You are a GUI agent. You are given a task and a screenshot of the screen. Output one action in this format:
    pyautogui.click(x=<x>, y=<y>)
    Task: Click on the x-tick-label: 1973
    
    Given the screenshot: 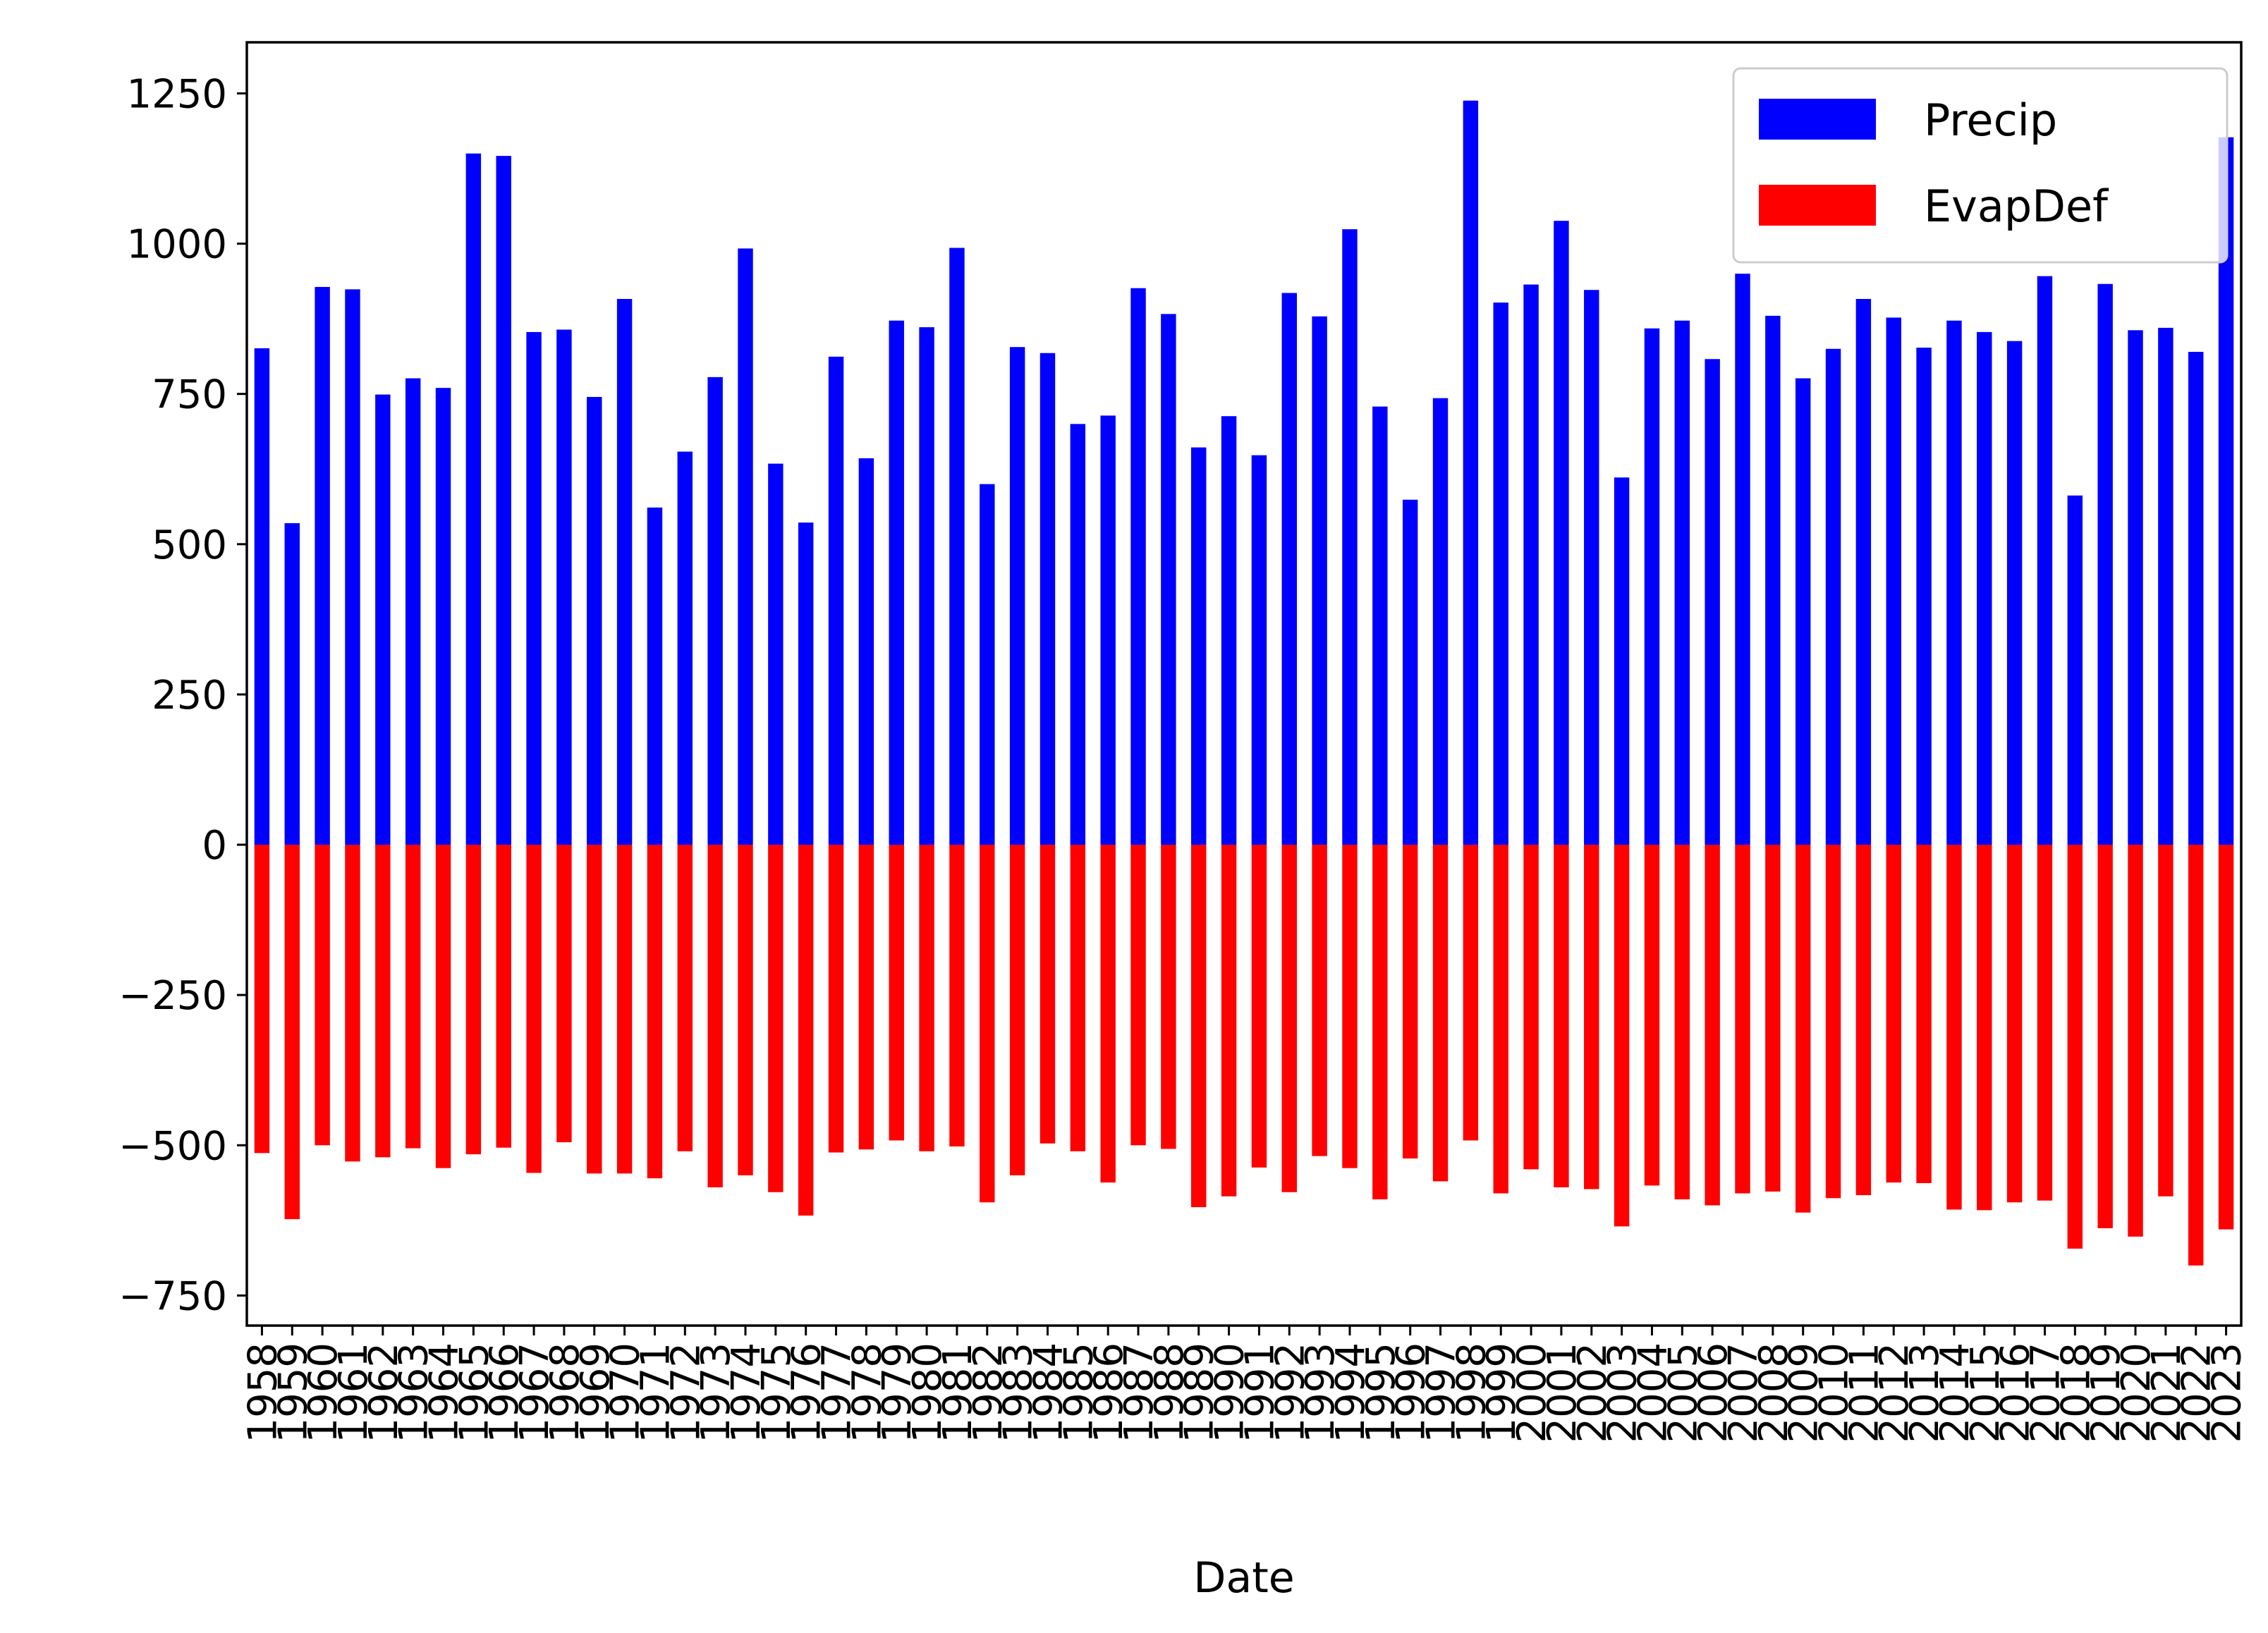 What is the action you would take?
    pyautogui.click(x=716, y=1393)
    